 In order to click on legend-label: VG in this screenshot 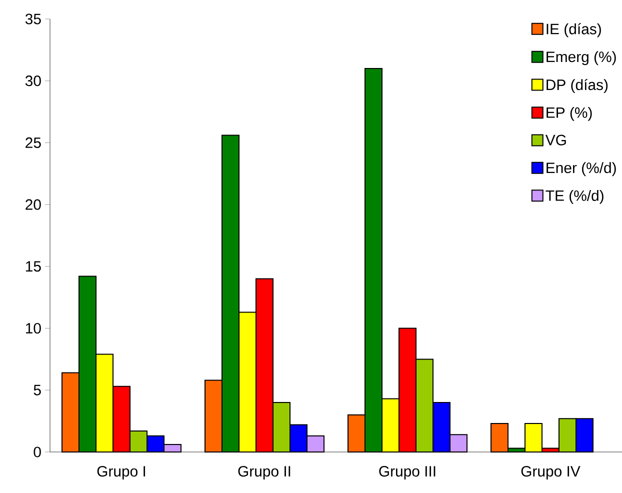, I will do `click(555, 140)`.